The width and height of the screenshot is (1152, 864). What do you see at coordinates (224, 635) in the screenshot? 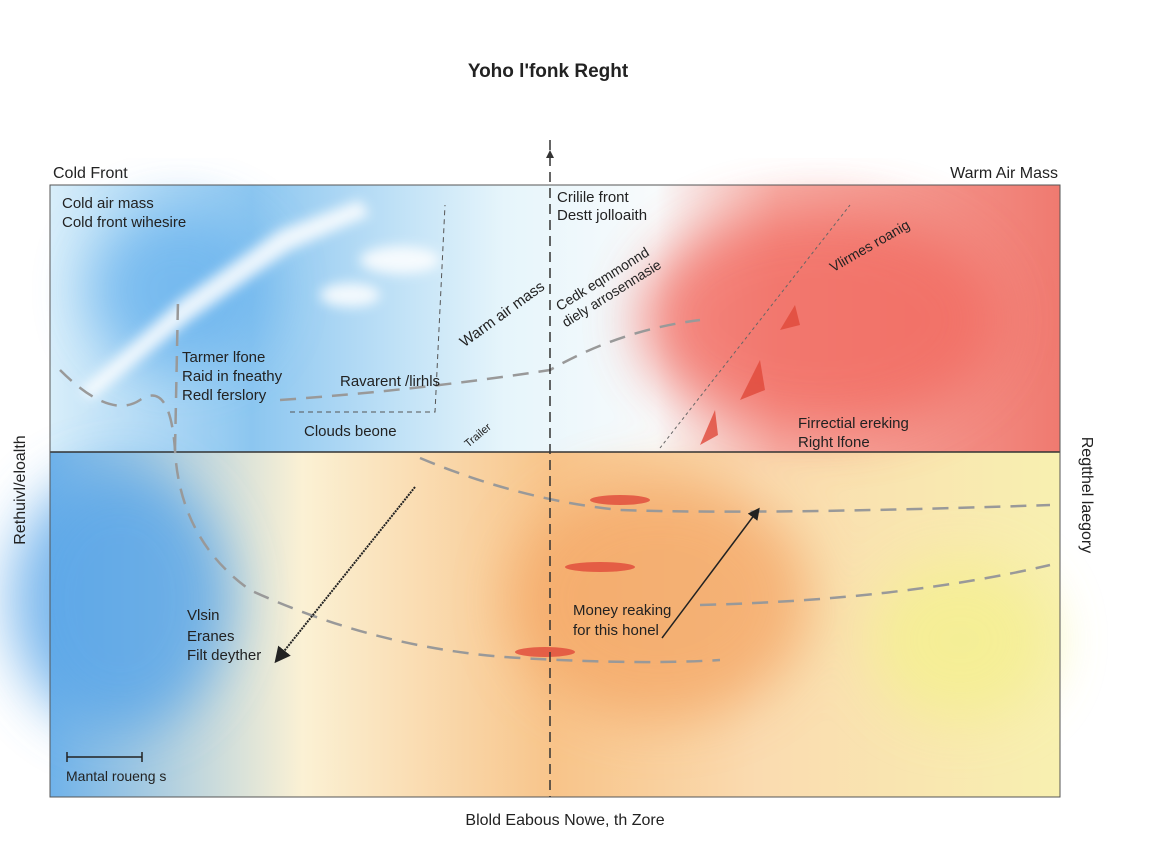
I see `label: Vlsin Eranes Filt deyther` at bounding box center [224, 635].